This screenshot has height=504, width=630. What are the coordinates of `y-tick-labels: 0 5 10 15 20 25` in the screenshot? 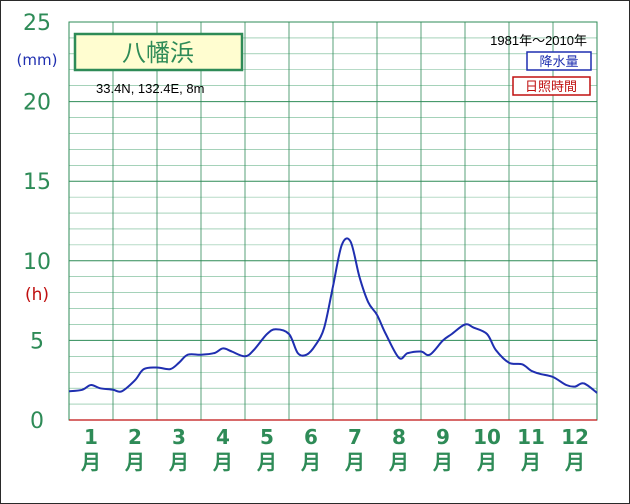 It's located at (37, 222).